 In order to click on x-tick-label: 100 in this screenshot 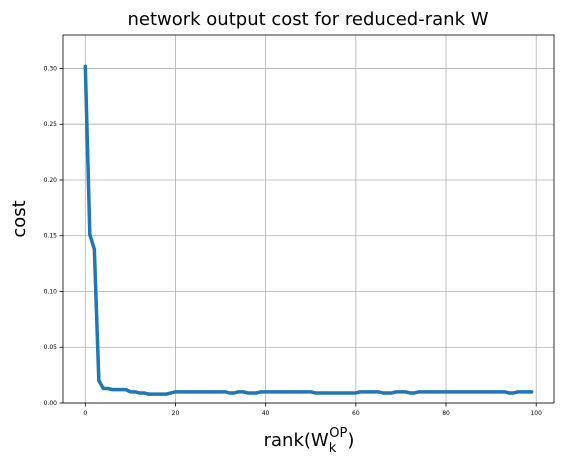, I will do `click(536, 413)`.